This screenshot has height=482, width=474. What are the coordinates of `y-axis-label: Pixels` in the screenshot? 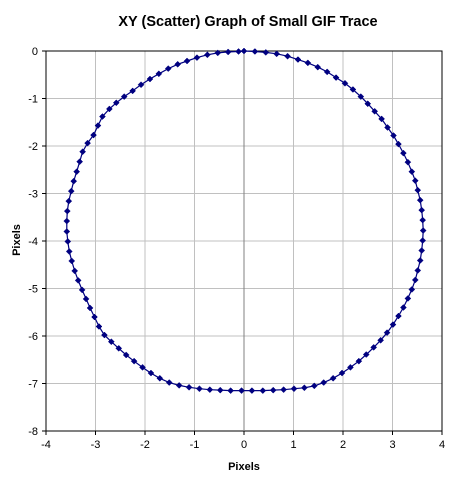 It's located at (17, 240).